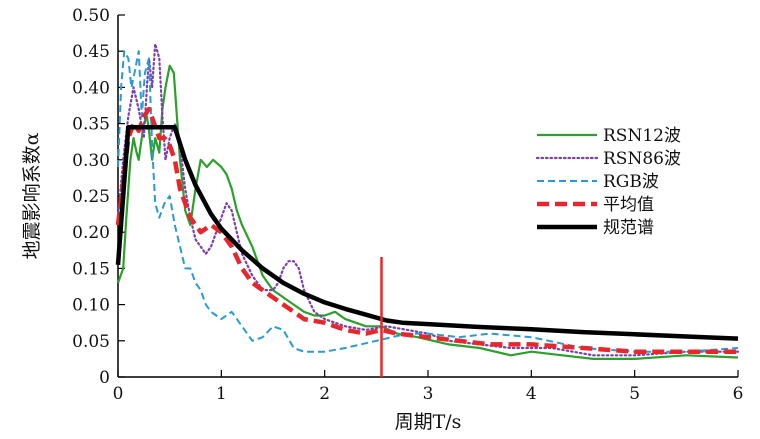  I want to click on y-tick-label: 0.30, so click(91, 161).